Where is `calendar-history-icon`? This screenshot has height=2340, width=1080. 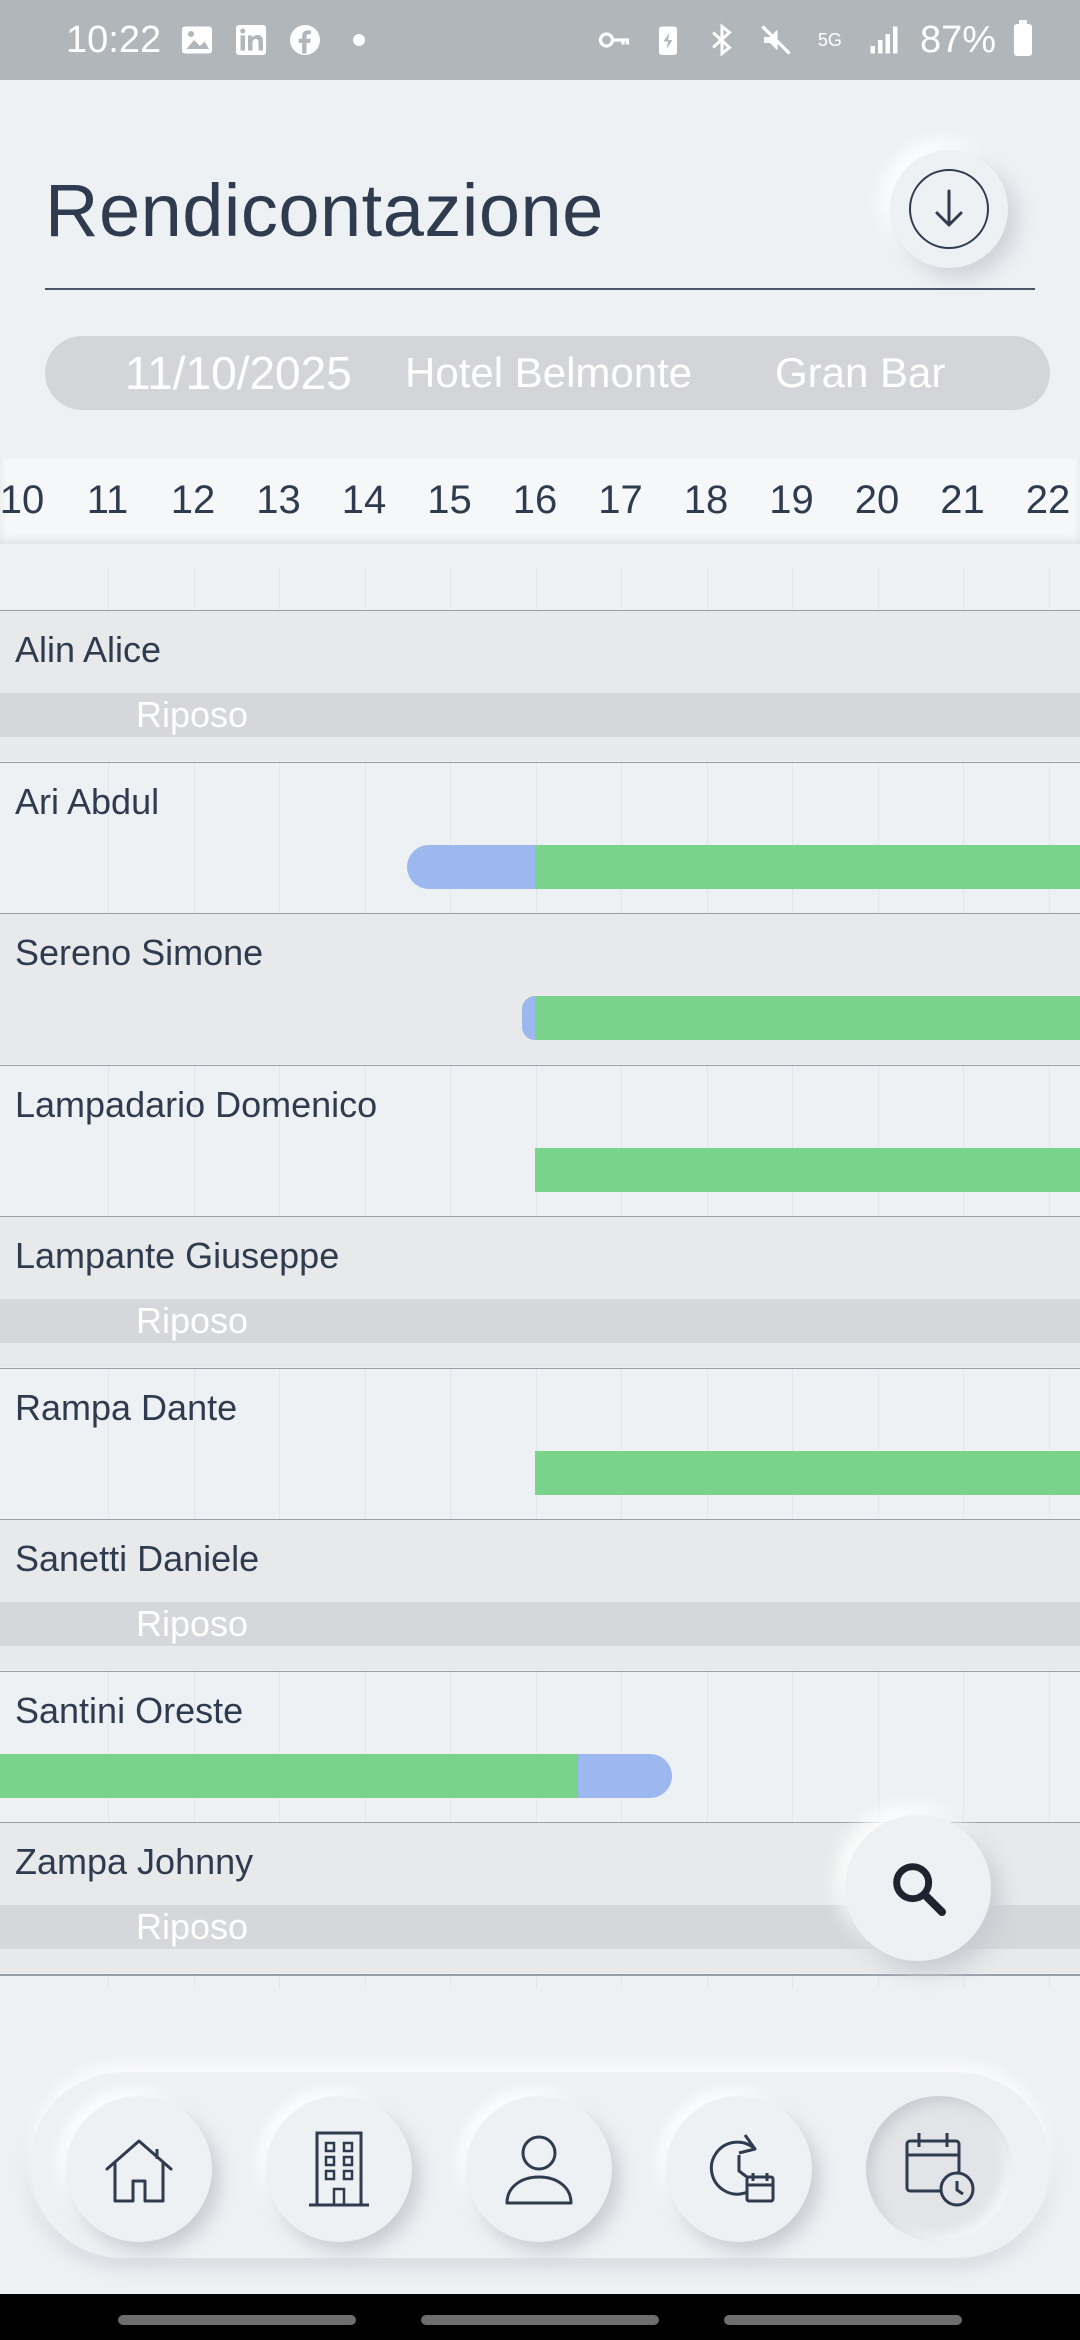 calendar-history-icon is located at coordinates (940, 2170).